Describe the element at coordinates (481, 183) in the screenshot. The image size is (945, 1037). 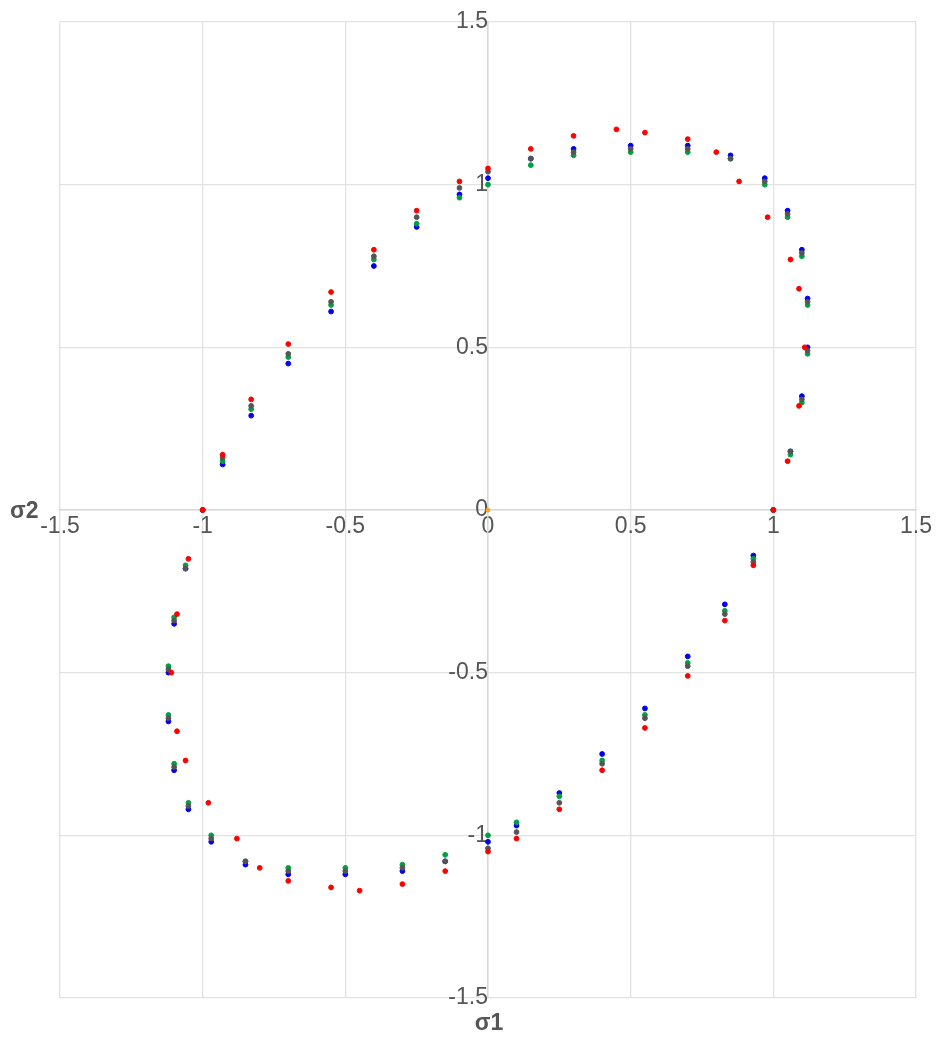
I see `y-tick-label: 1` at that location.